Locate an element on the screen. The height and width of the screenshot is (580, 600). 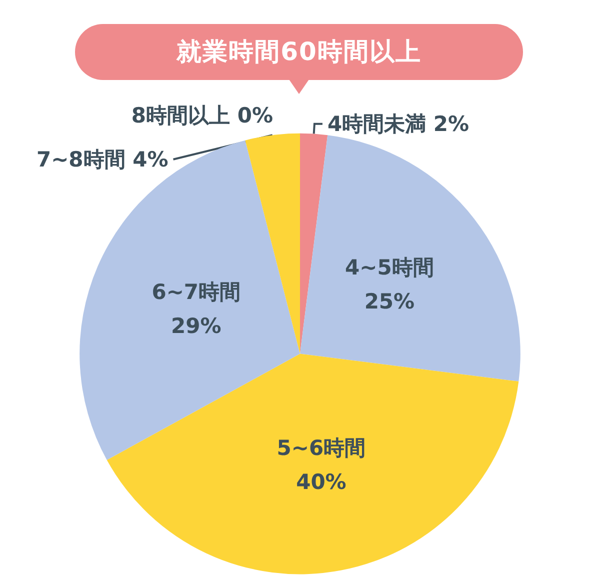
data-label: 25% is located at coordinates (389, 301).